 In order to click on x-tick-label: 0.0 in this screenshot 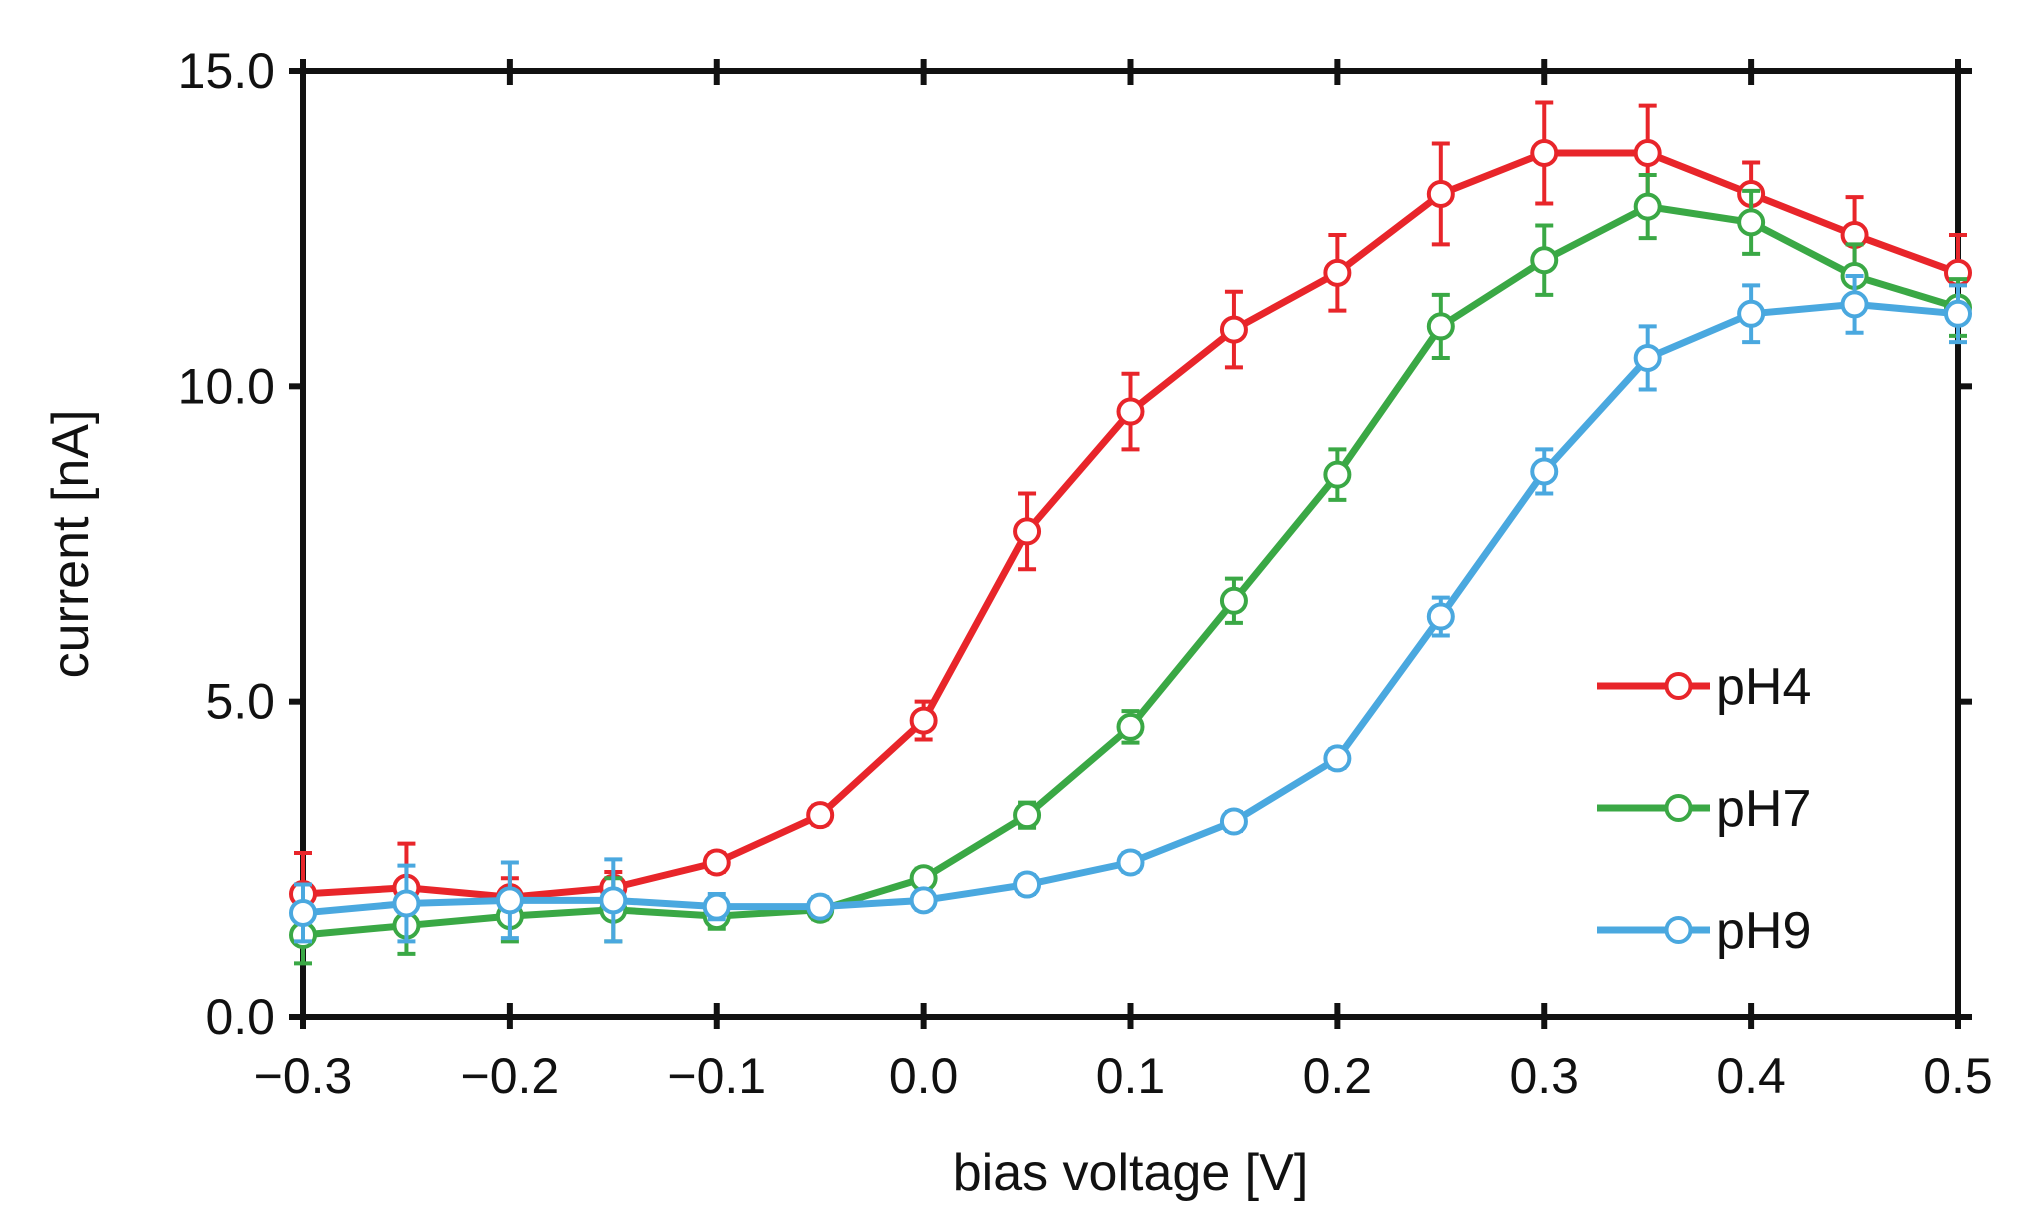, I will do `click(924, 1076)`.